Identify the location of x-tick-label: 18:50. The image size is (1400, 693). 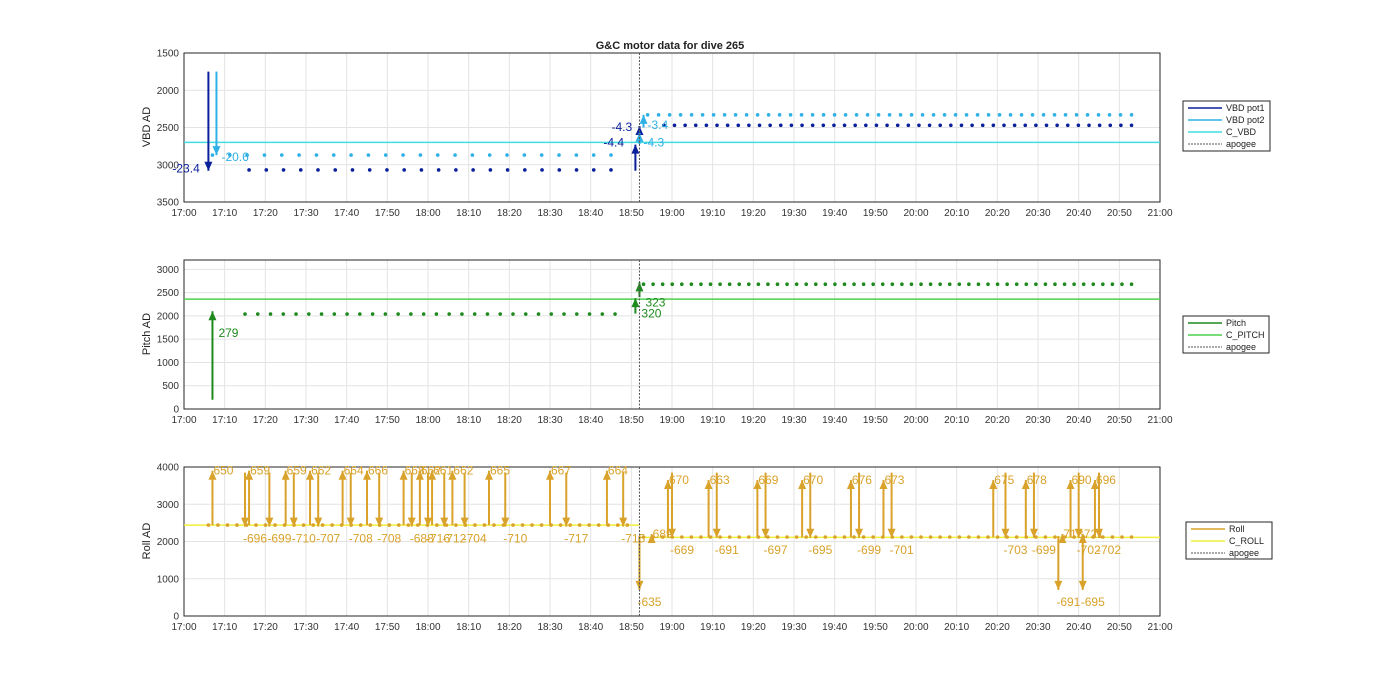
(631, 213).